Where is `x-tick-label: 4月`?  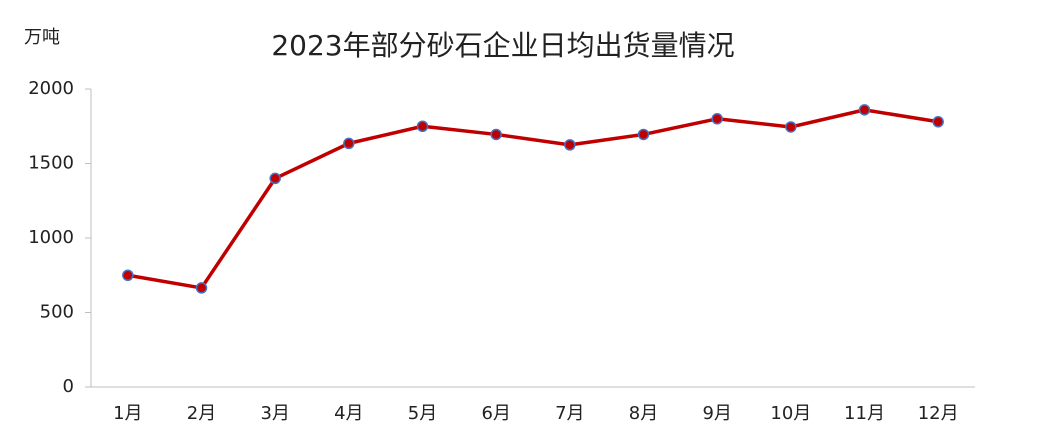 x-tick-label: 4月 is located at coordinates (348, 413).